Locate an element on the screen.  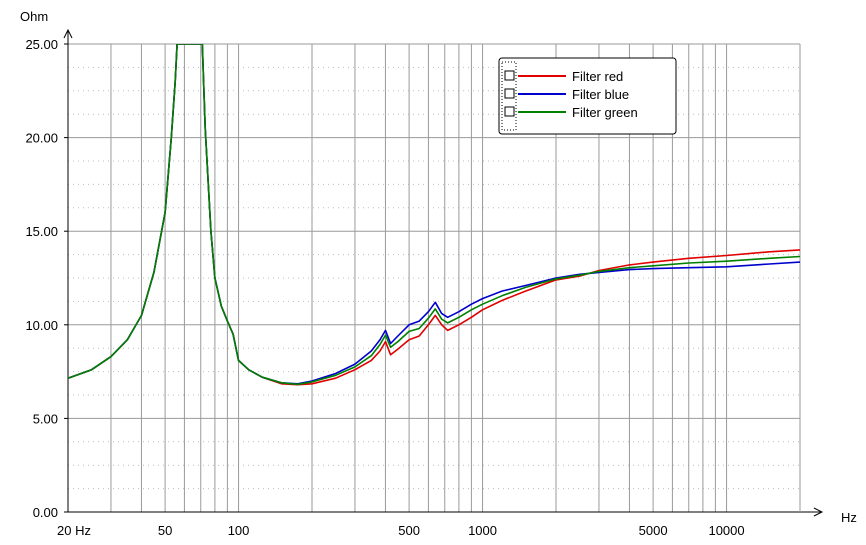
y-tick-label: 10.00 is located at coordinates (41, 325).